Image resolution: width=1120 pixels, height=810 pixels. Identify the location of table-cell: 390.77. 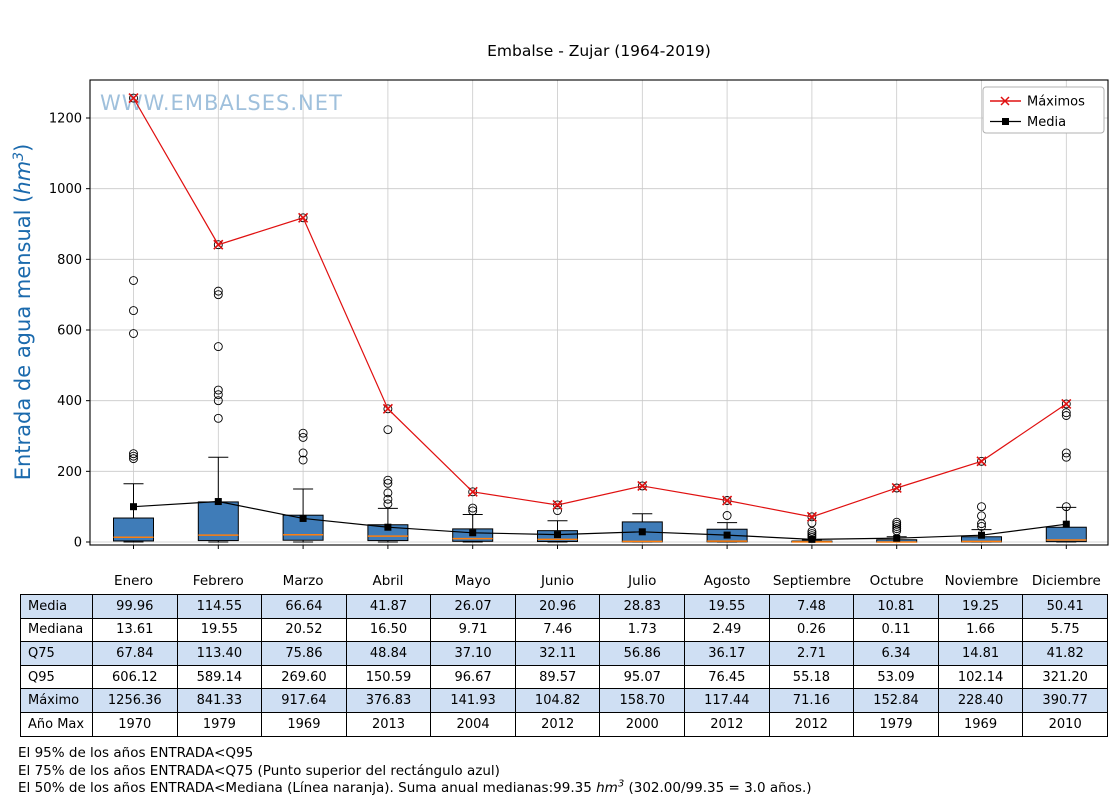
(1065, 700).